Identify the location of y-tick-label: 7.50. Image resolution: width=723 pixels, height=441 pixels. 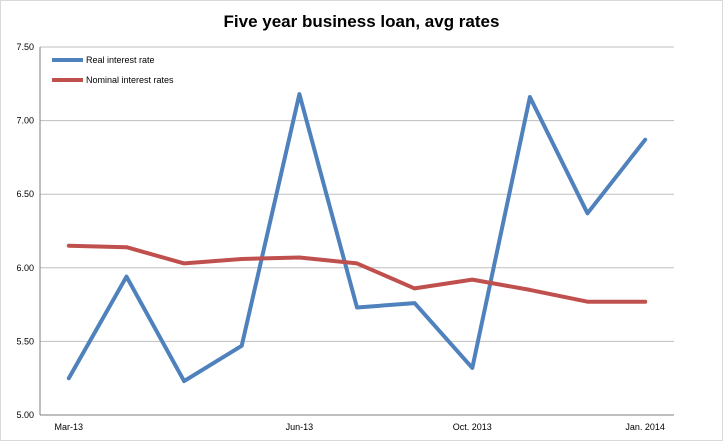
(25, 47).